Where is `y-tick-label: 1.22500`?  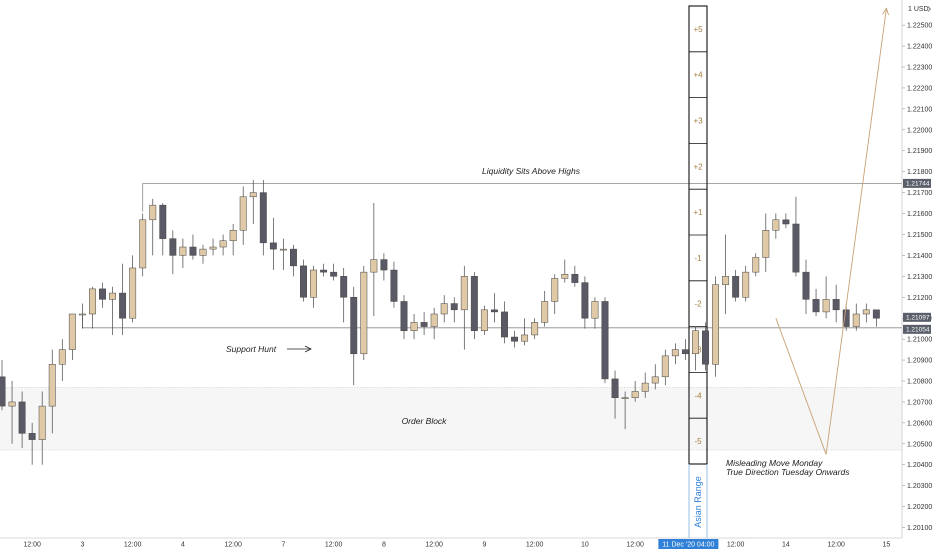
y-tick-label: 1.22500 is located at coordinates (919, 26).